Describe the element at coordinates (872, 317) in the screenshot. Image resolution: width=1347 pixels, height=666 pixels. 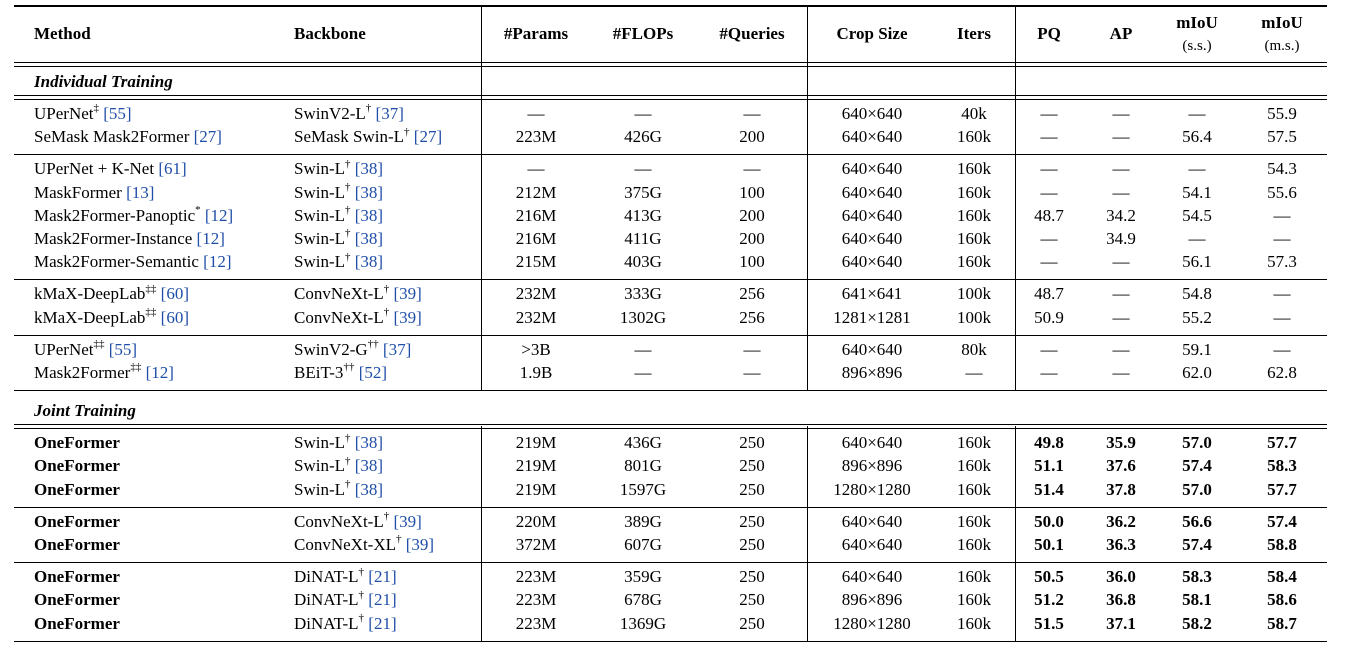
I see `value-crop: 1281×1281` at that location.